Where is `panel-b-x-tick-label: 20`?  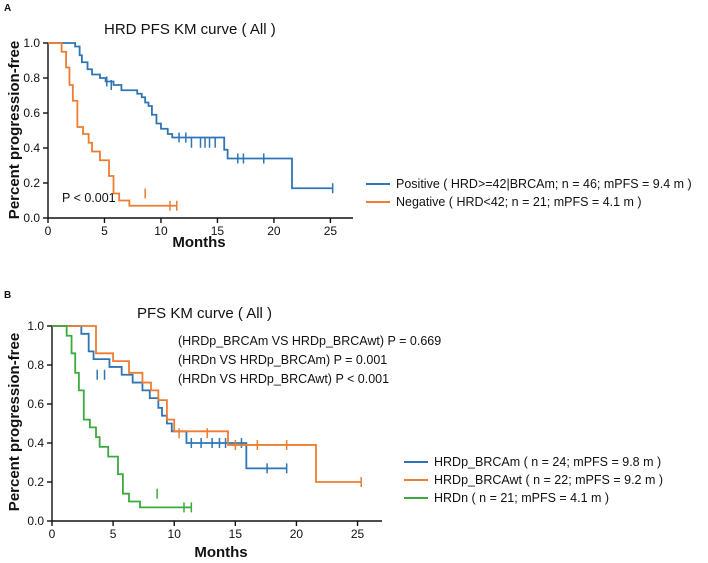 panel-b-x-tick-label: 20 is located at coordinates (297, 534).